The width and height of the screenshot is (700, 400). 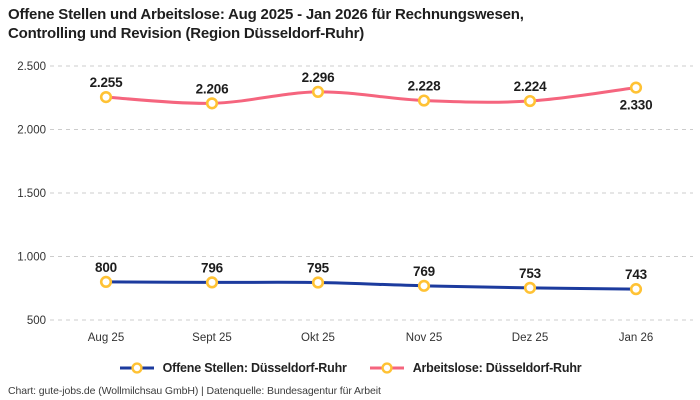 I want to click on y-tick-label: 2.500, so click(x=31, y=67).